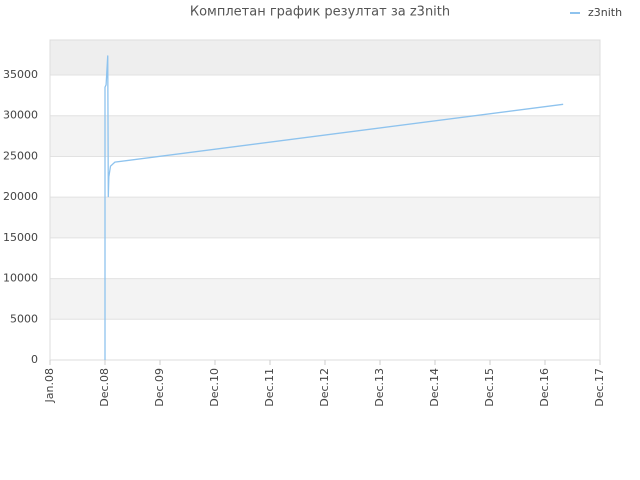 Image resolution: width=640 pixels, height=480 pixels. Describe the element at coordinates (320, 12) in the screenshot. I see `chart-title: Комплетан график резултат за z3nith` at that location.